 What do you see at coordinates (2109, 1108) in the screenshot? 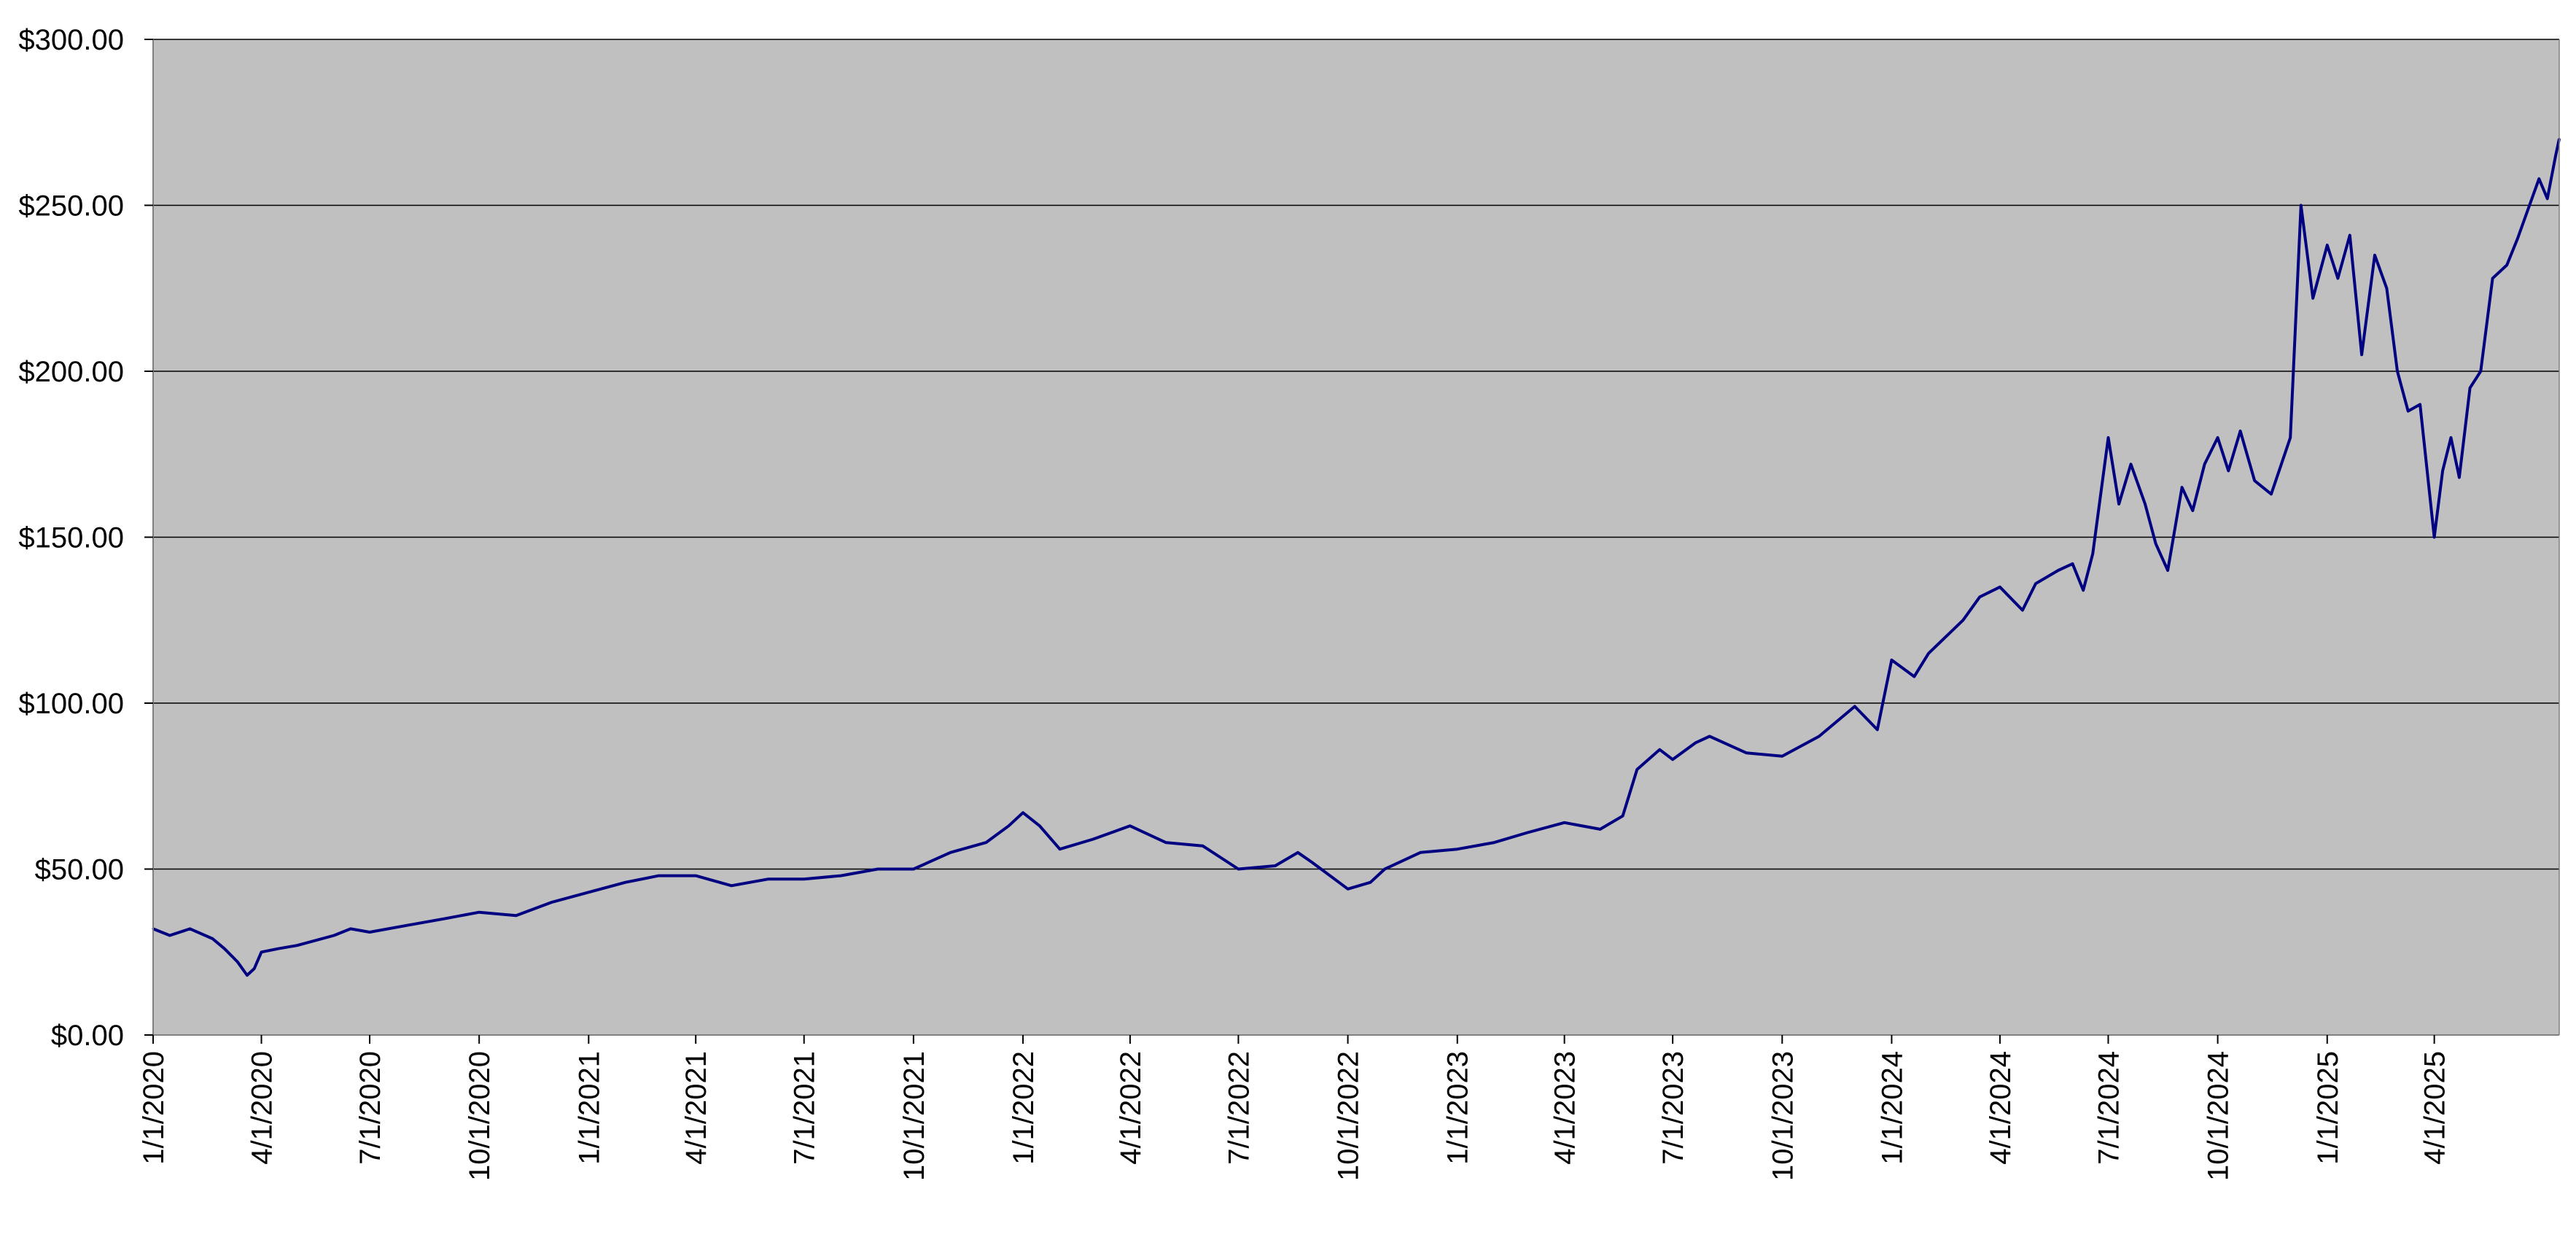
I see `x-tick-label-18: 7/1/2024` at bounding box center [2109, 1108].